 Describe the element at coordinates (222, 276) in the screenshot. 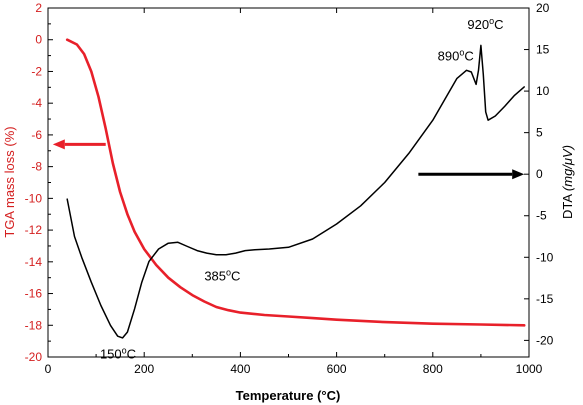

I see `peak-annotation: 385oC` at that location.